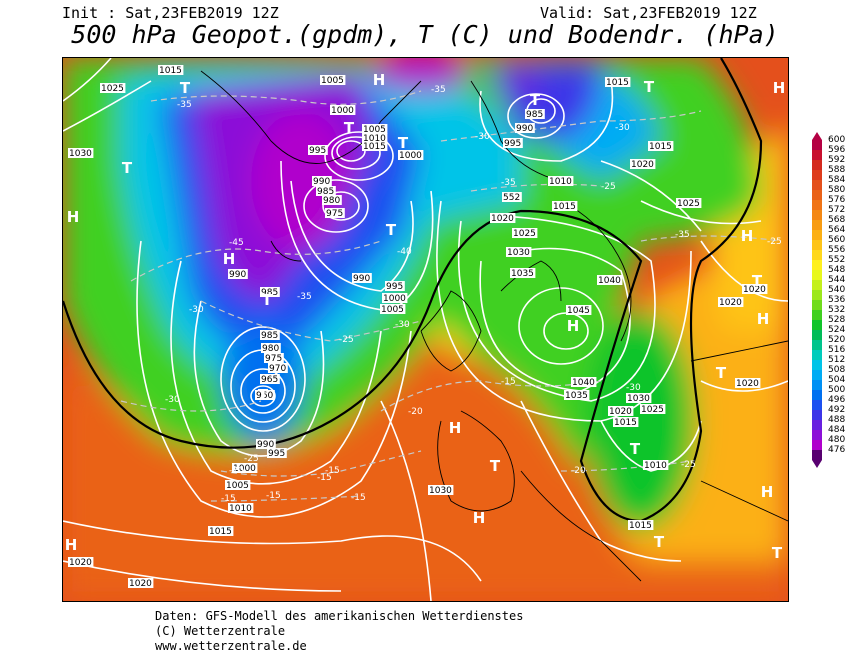  I want to click on scale-level: 520, so click(837, 340).